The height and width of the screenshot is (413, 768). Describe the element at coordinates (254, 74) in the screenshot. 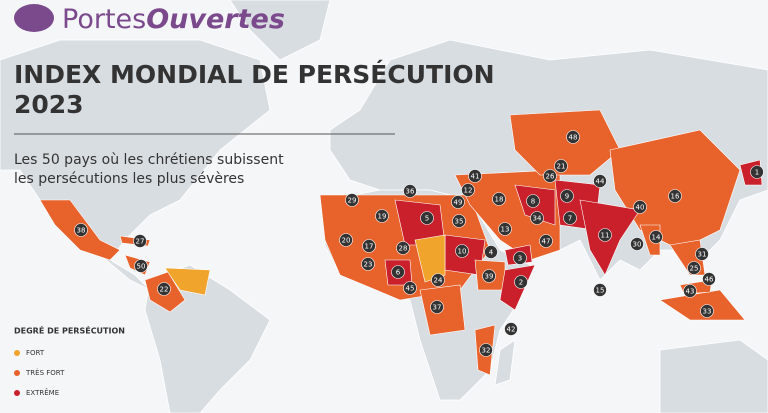

I see `title: INDEX MONDIAL DE PERSÉCUTION` at that location.